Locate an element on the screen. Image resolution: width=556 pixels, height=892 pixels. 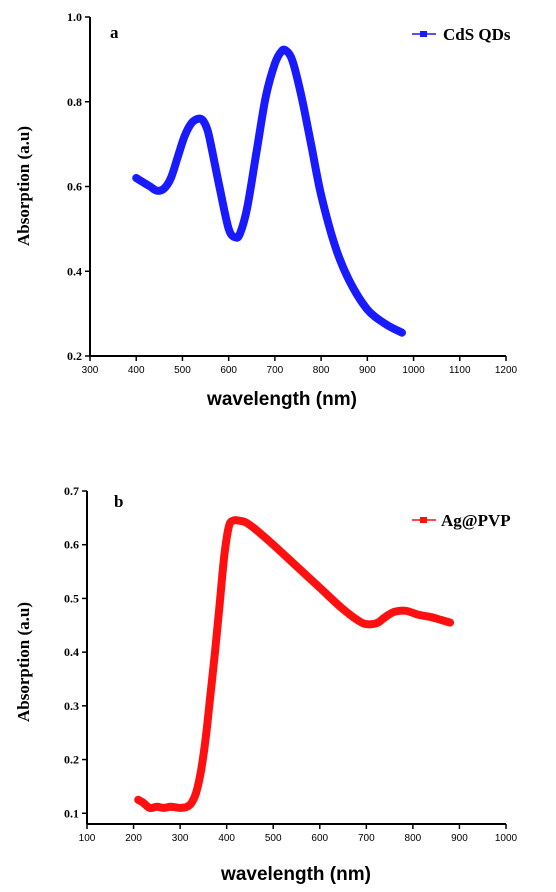
a-x-tick-label-9: 1200 is located at coordinates (506, 370).